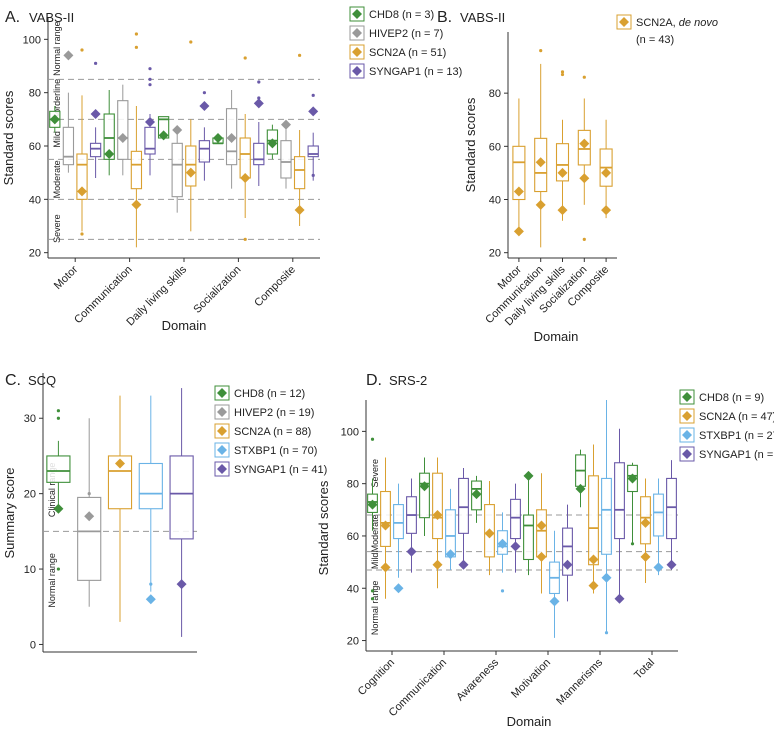  I want to click on panel-label: B., so click(444, 17).